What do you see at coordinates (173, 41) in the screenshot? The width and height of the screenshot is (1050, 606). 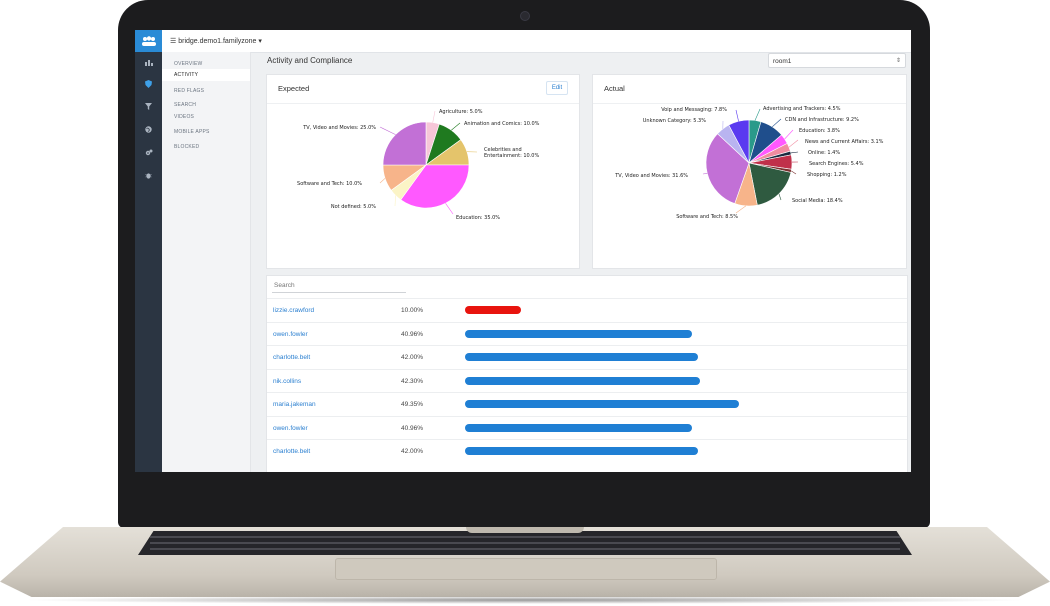 I see `menu-icon: ☰` at bounding box center [173, 41].